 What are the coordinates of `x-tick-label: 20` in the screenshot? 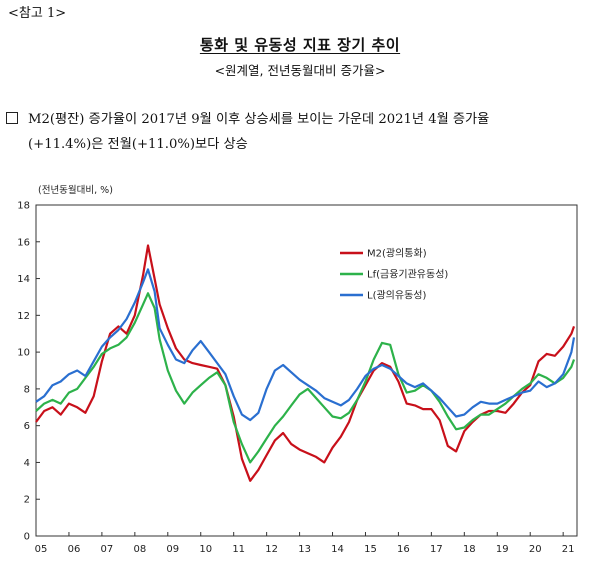 It's located at (535, 549).